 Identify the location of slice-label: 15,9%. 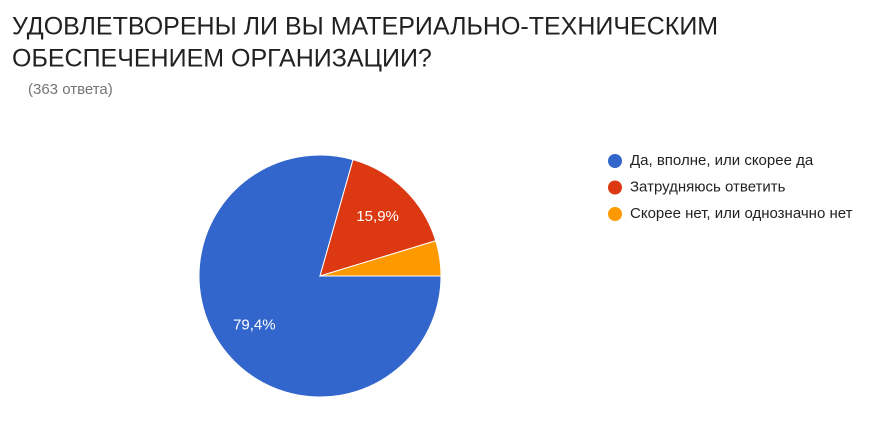
(377, 216).